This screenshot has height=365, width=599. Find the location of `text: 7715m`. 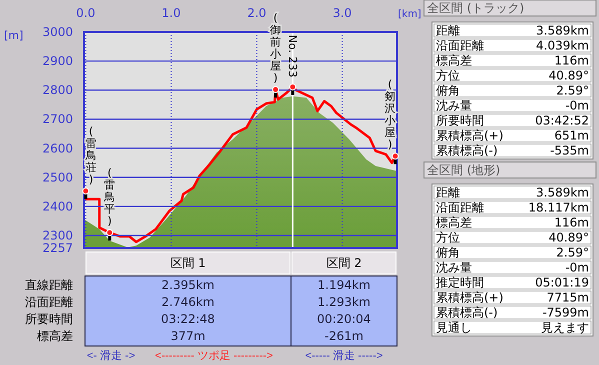

text: 7715m is located at coordinates (567, 297).